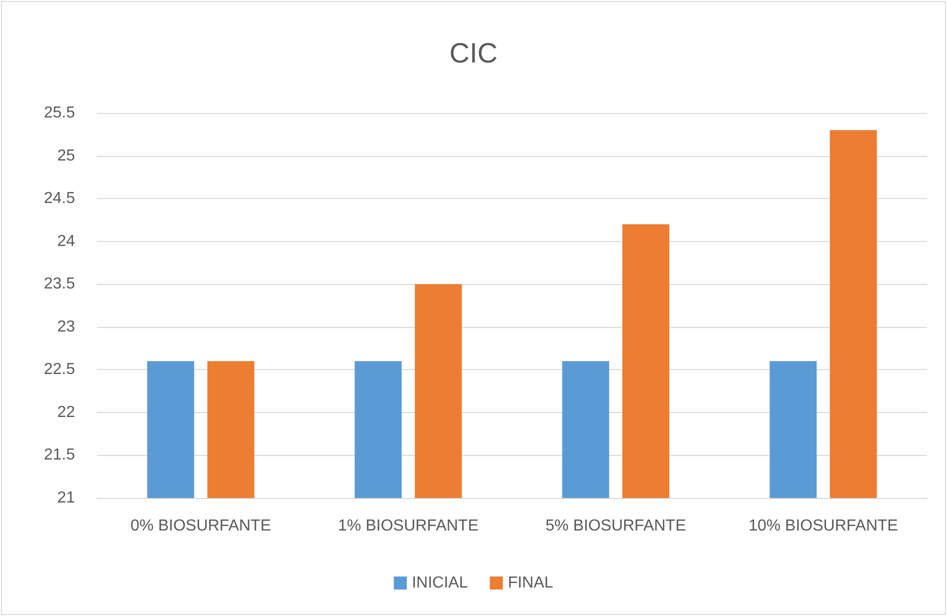 The width and height of the screenshot is (947, 616). Describe the element at coordinates (440, 583) in the screenshot. I see `legend-label: INICIAL` at that location.